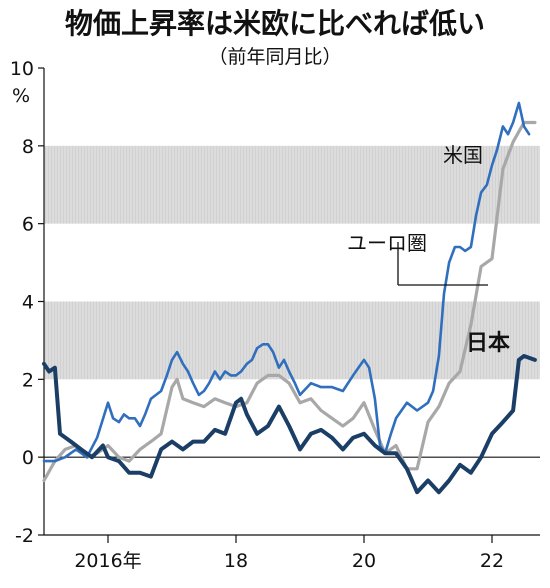 This screenshot has height=588, width=550. I want to click on y-axis: -2 0 2 4 6 8 10, so click(27, 302).